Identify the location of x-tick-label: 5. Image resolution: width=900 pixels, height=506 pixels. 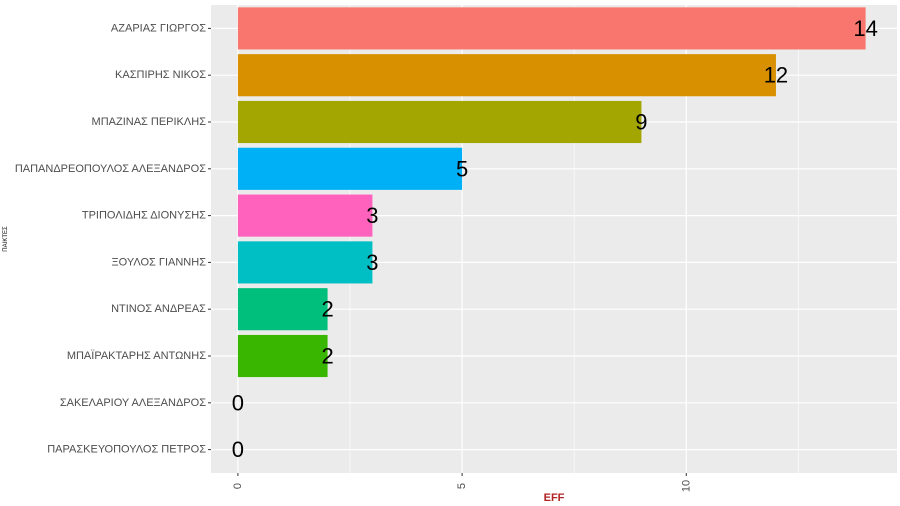
(462, 486).